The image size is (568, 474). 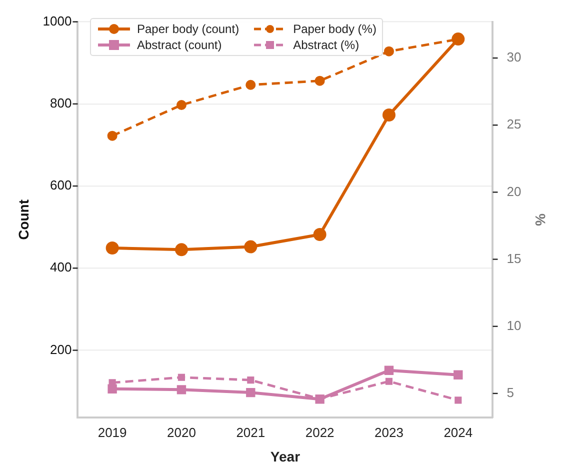 What do you see at coordinates (61, 349) in the screenshot?
I see `y-tick-label: 200` at bounding box center [61, 349].